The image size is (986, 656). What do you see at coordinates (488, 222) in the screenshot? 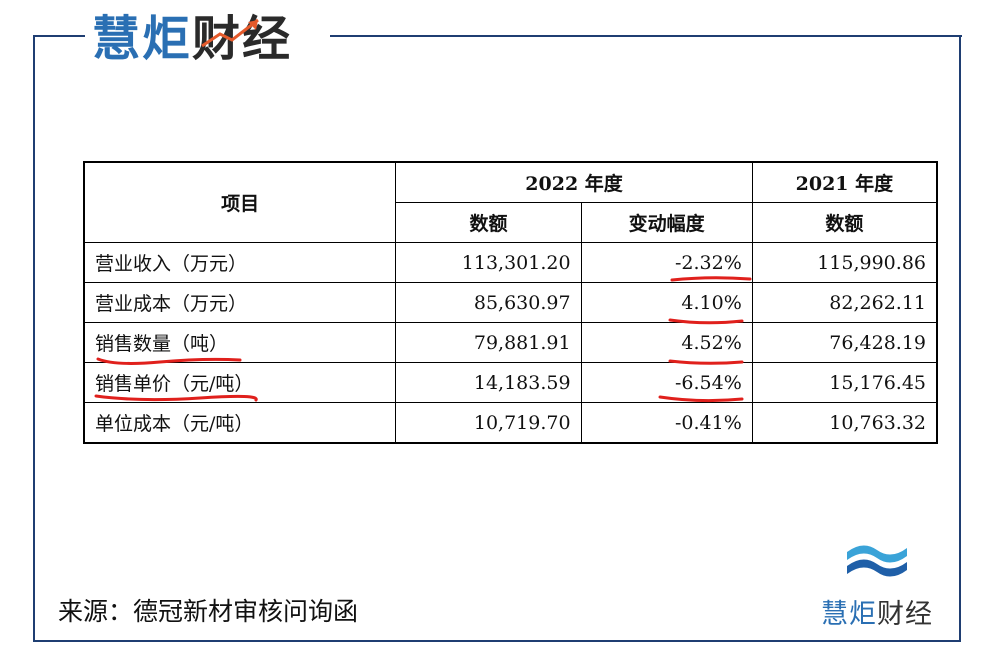
I see `header-amount-2022: 数额` at bounding box center [488, 222].